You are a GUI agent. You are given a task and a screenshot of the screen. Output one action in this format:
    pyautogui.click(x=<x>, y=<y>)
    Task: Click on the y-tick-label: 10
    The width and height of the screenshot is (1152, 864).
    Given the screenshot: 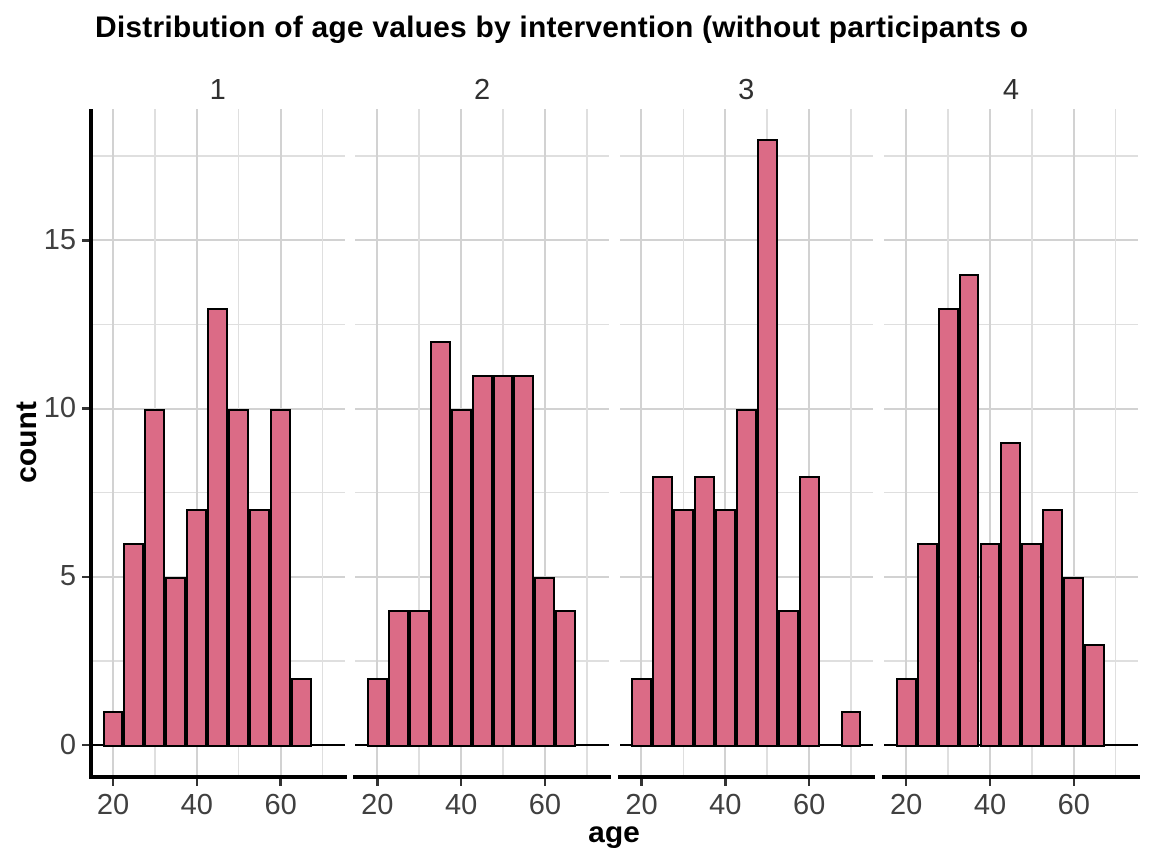 What is the action you would take?
    pyautogui.click(x=59, y=408)
    